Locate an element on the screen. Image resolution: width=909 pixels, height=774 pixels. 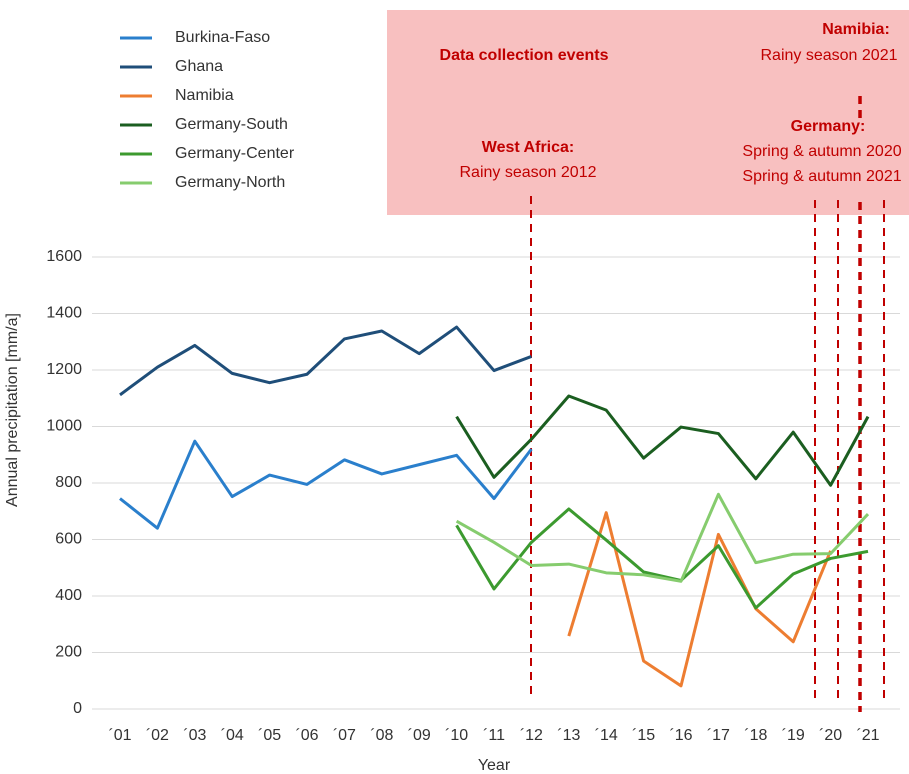
y-tick-label: 1200 is located at coordinates (64, 369).